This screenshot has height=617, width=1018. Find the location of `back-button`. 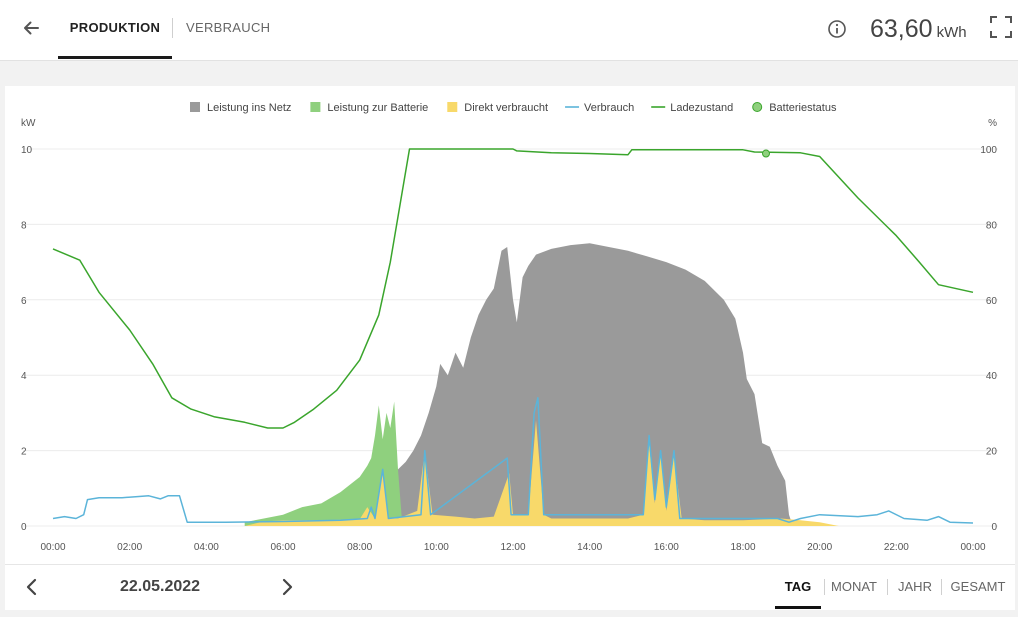

back-button is located at coordinates (32, 28).